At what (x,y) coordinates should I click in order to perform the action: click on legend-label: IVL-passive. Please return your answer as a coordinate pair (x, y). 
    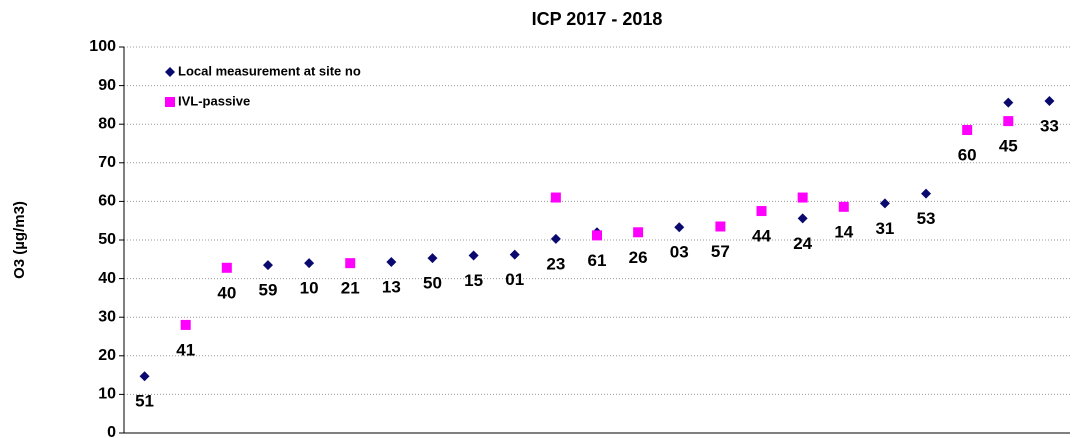
    Looking at the image, I should click on (214, 100).